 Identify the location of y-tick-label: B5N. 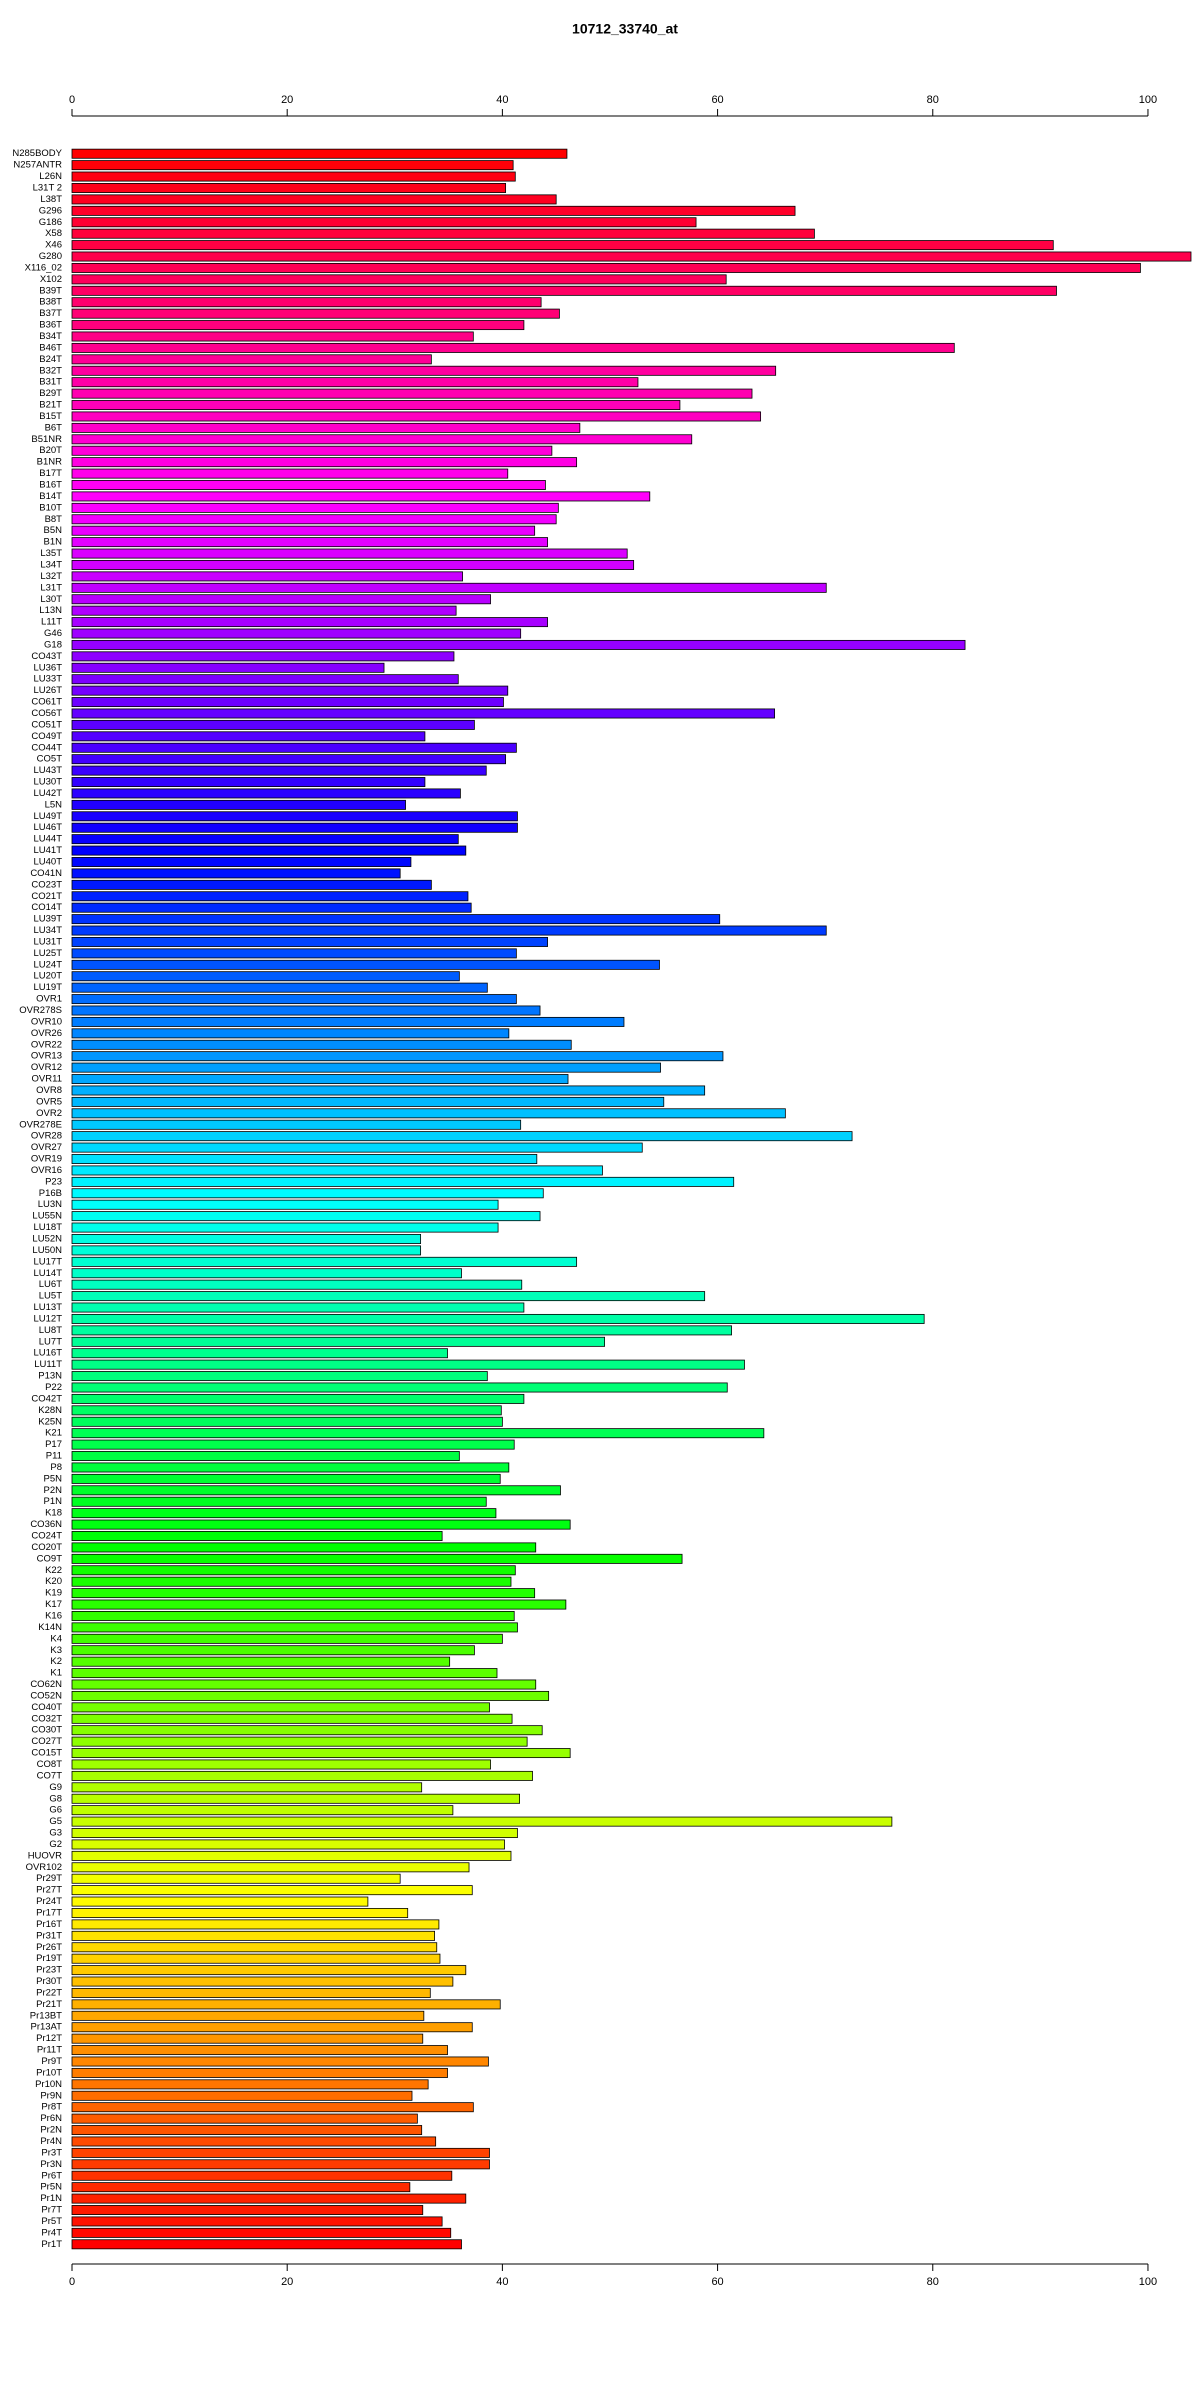
(53, 530).